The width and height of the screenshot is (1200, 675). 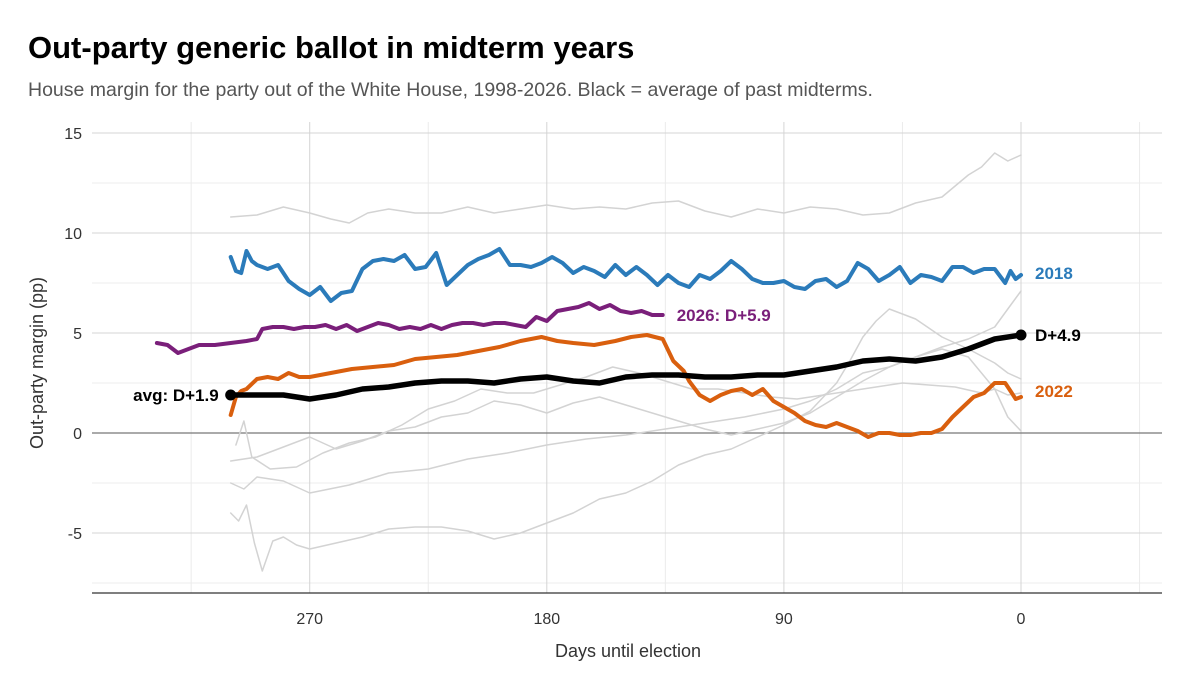 What do you see at coordinates (628, 651) in the screenshot?
I see `x-axis-label: Days until election` at bounding box center [628, 651].